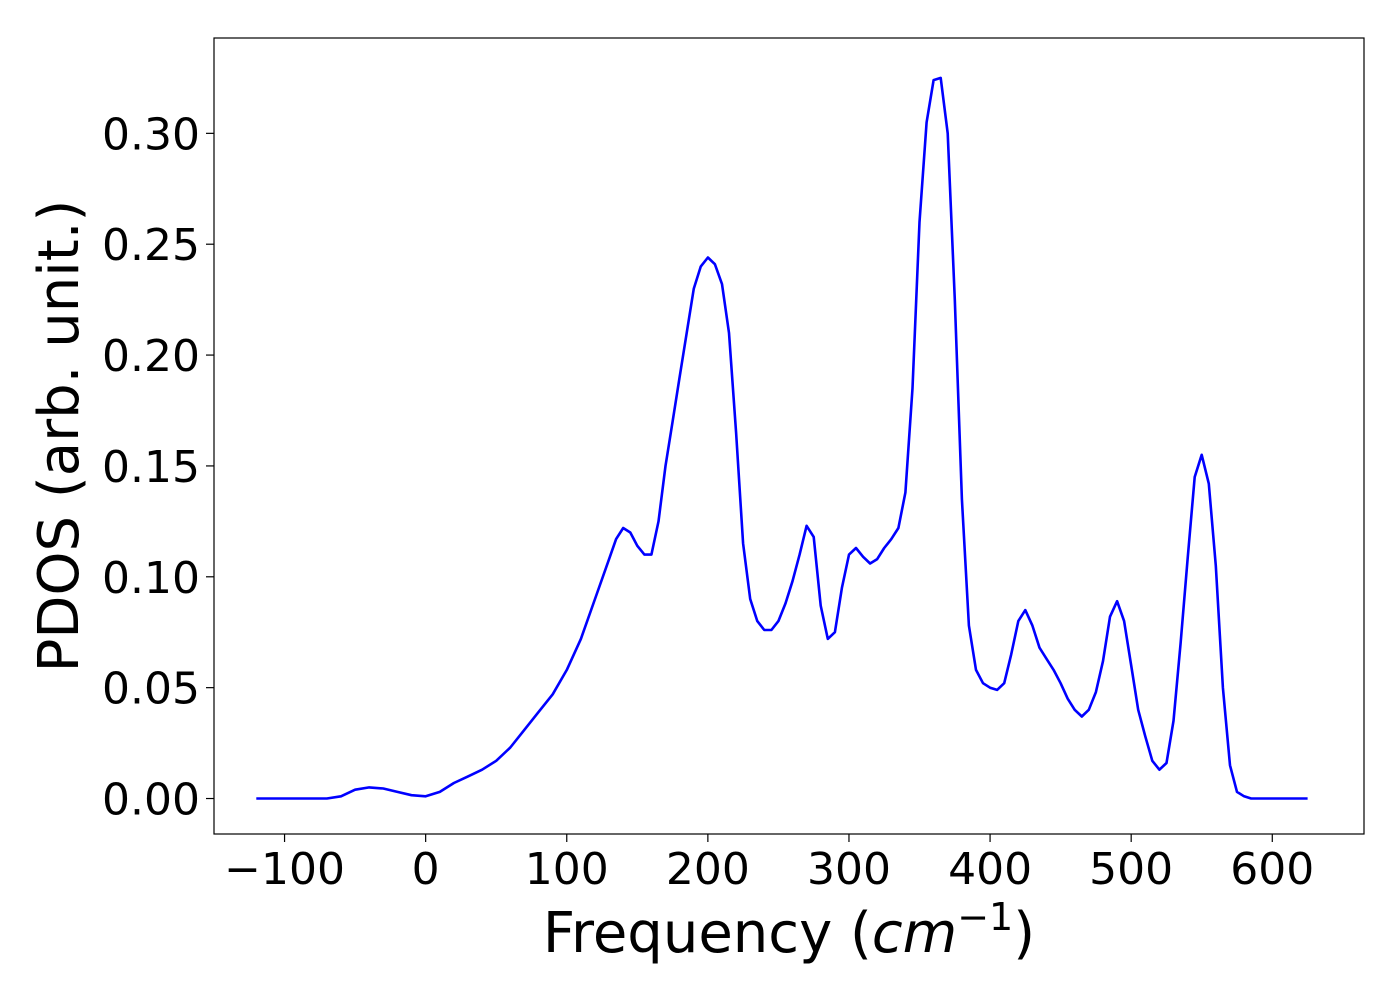 The height and width of the screenshot is (1000, 1400). I want to click on x-axis-label: Frequency (cm−1), so click(789, 930).